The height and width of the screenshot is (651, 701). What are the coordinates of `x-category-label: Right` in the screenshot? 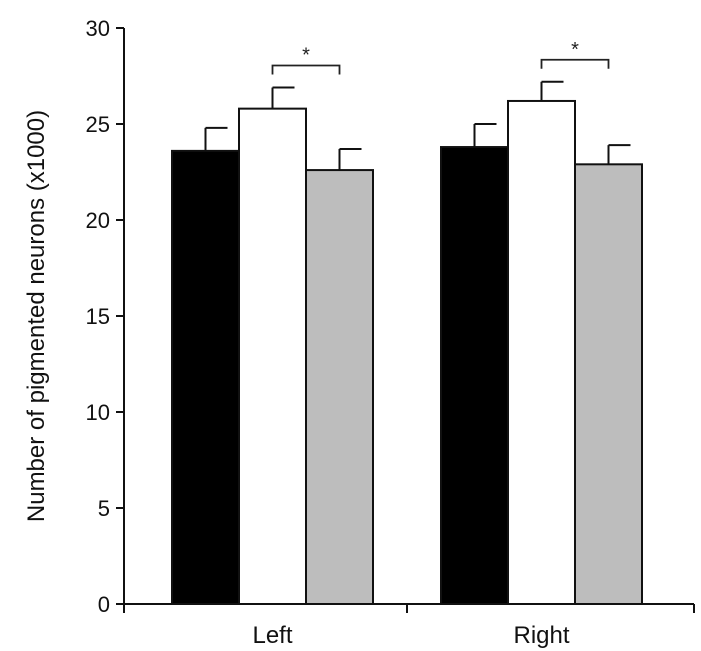 It's located at (541, 635).